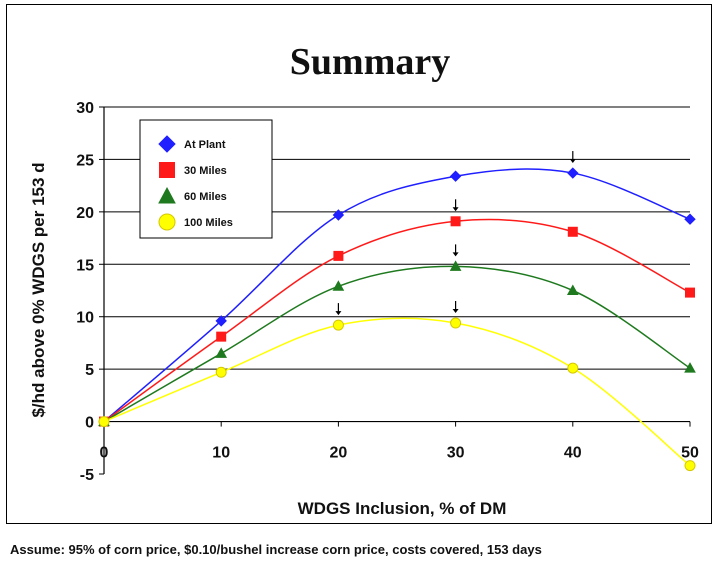 This screenshot has height=563, width=720. What do you see at coordinates (206, 179) in the screenshot?
I see `legend: At Plant 30 Miles 60 Miles 100 Miles` at bounding box center [206, 179].